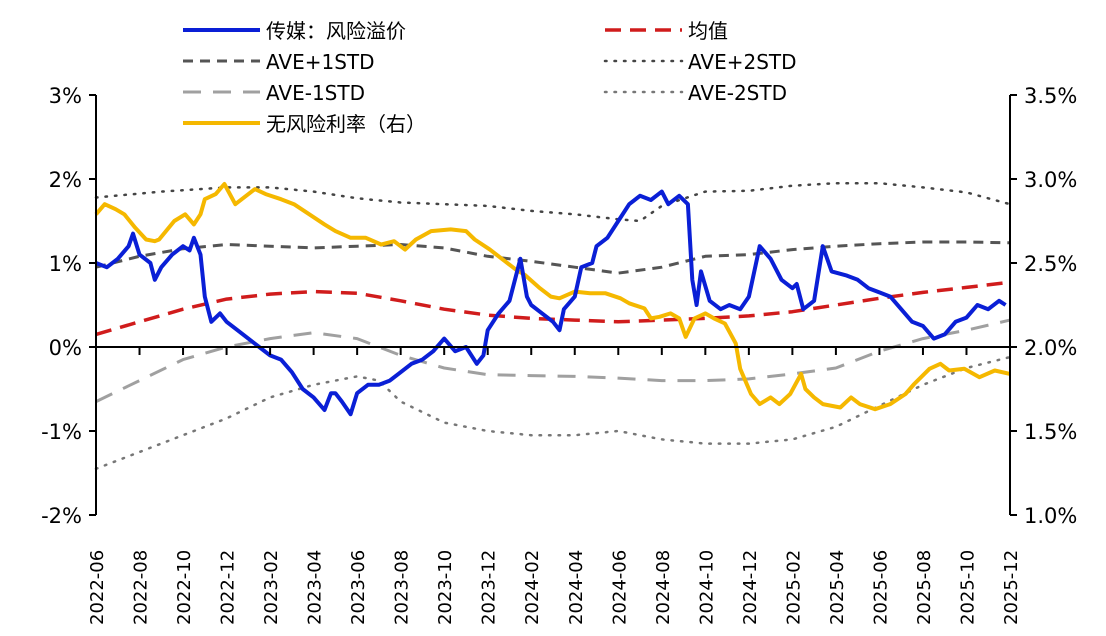 This screenshot has width=1106, height=636. I want to click on x-tick-label: 2022-06, so click(97, 587).